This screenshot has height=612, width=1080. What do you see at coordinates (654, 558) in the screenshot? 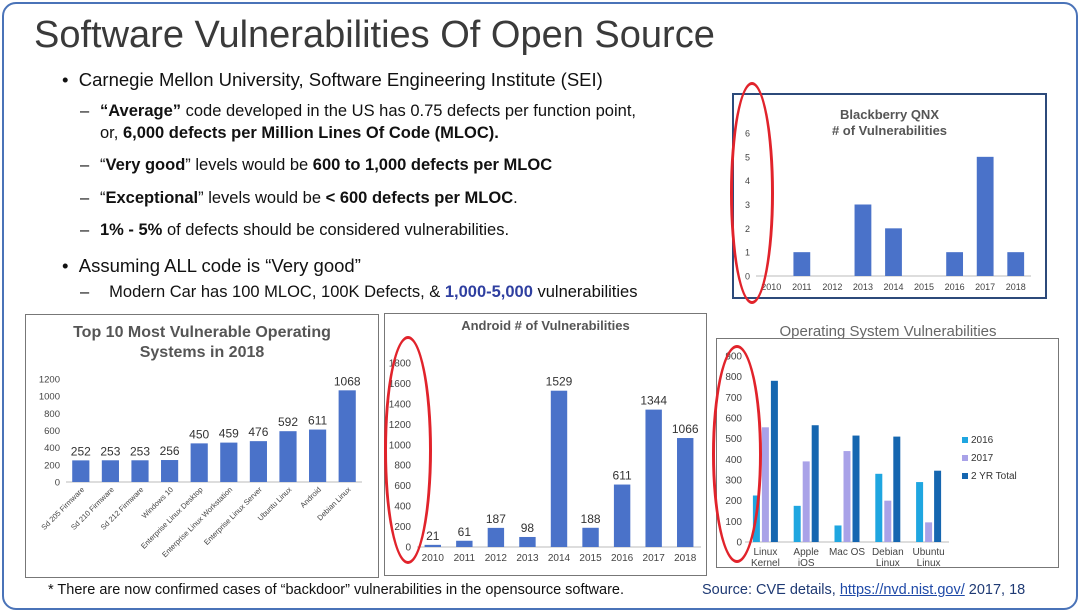
I see `android-category-label: 2017` at bounding box center [654, 558].